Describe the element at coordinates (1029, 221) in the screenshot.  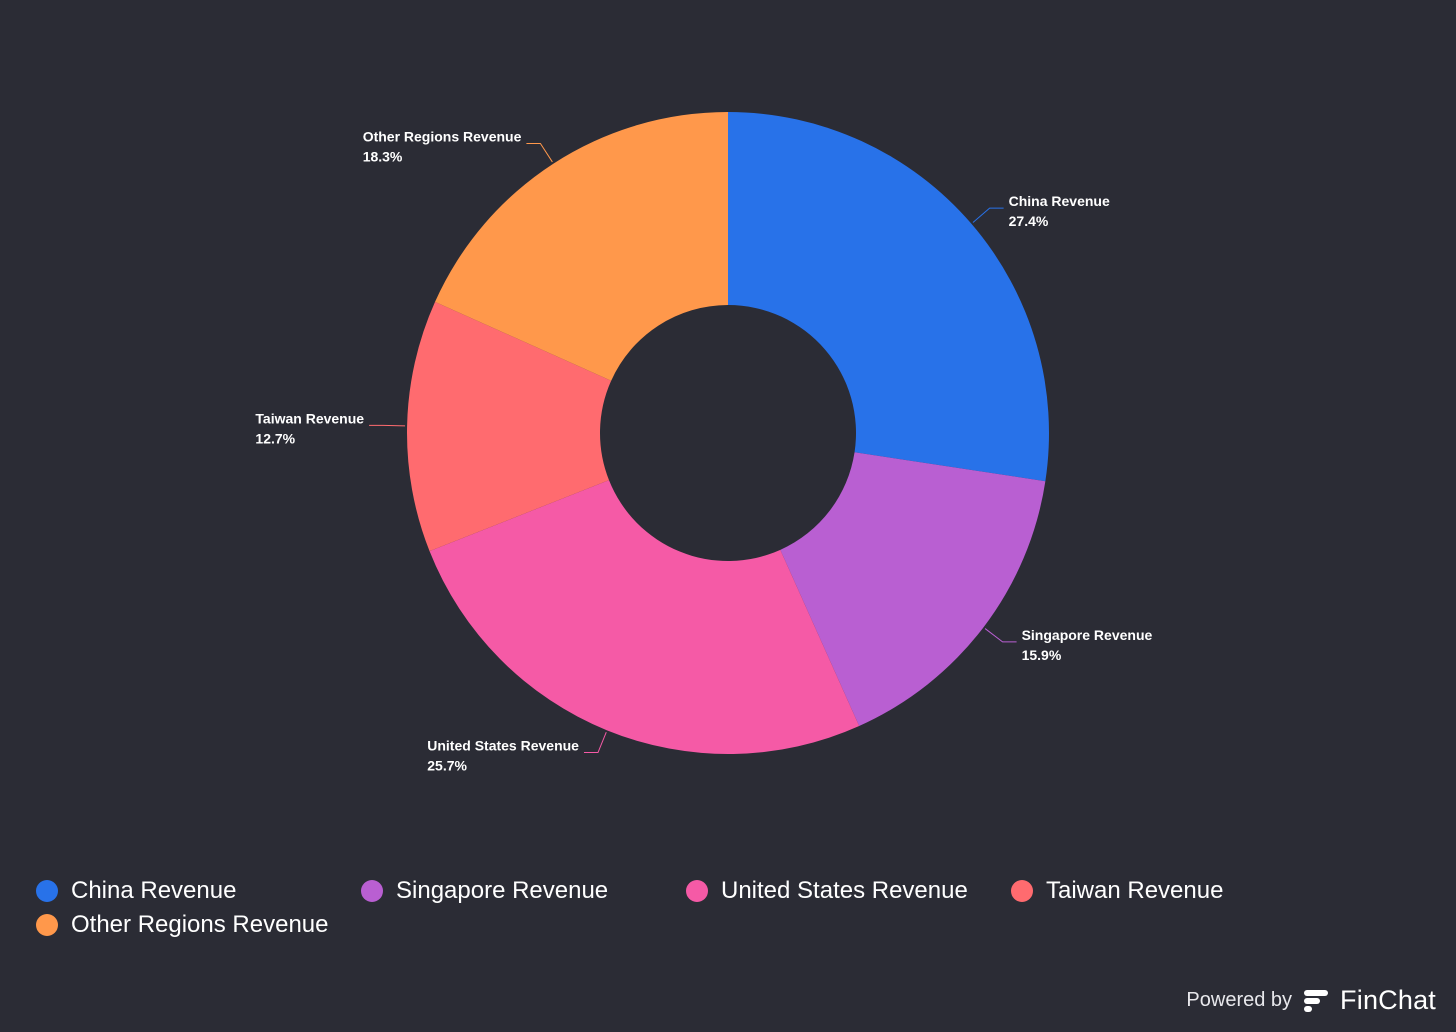
I see `slice-value-china-revenue: 27.4%` at that location.